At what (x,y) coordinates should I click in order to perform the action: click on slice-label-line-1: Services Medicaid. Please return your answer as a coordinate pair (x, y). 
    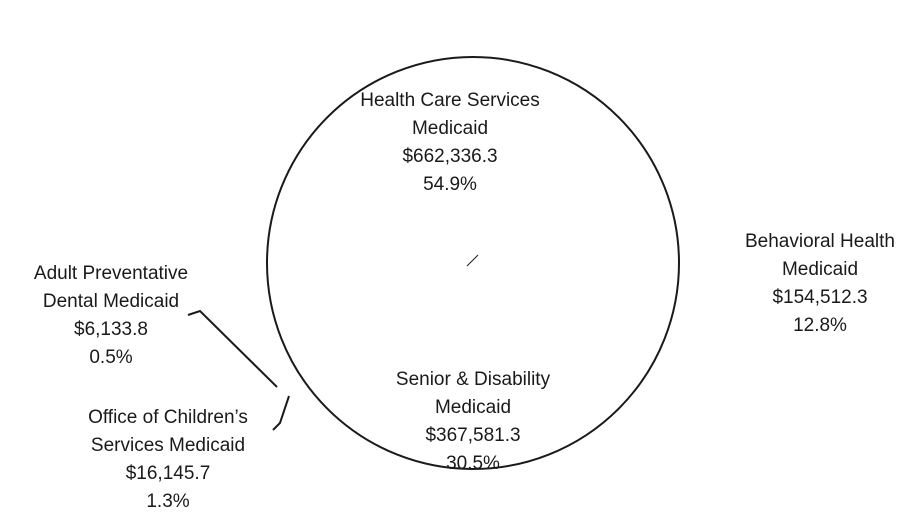
    Looking at the image, I should click on (168, 445).